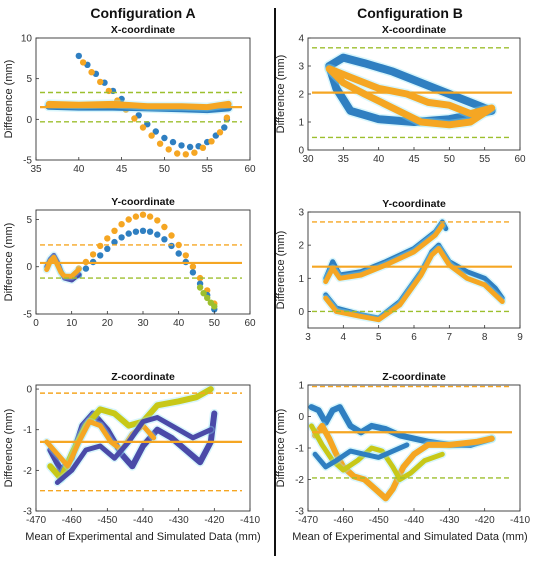  What do you see at coordinates (414, 520) in the screenshot?
I see `x-tick-label: -440` at bounding box center [414, 520].